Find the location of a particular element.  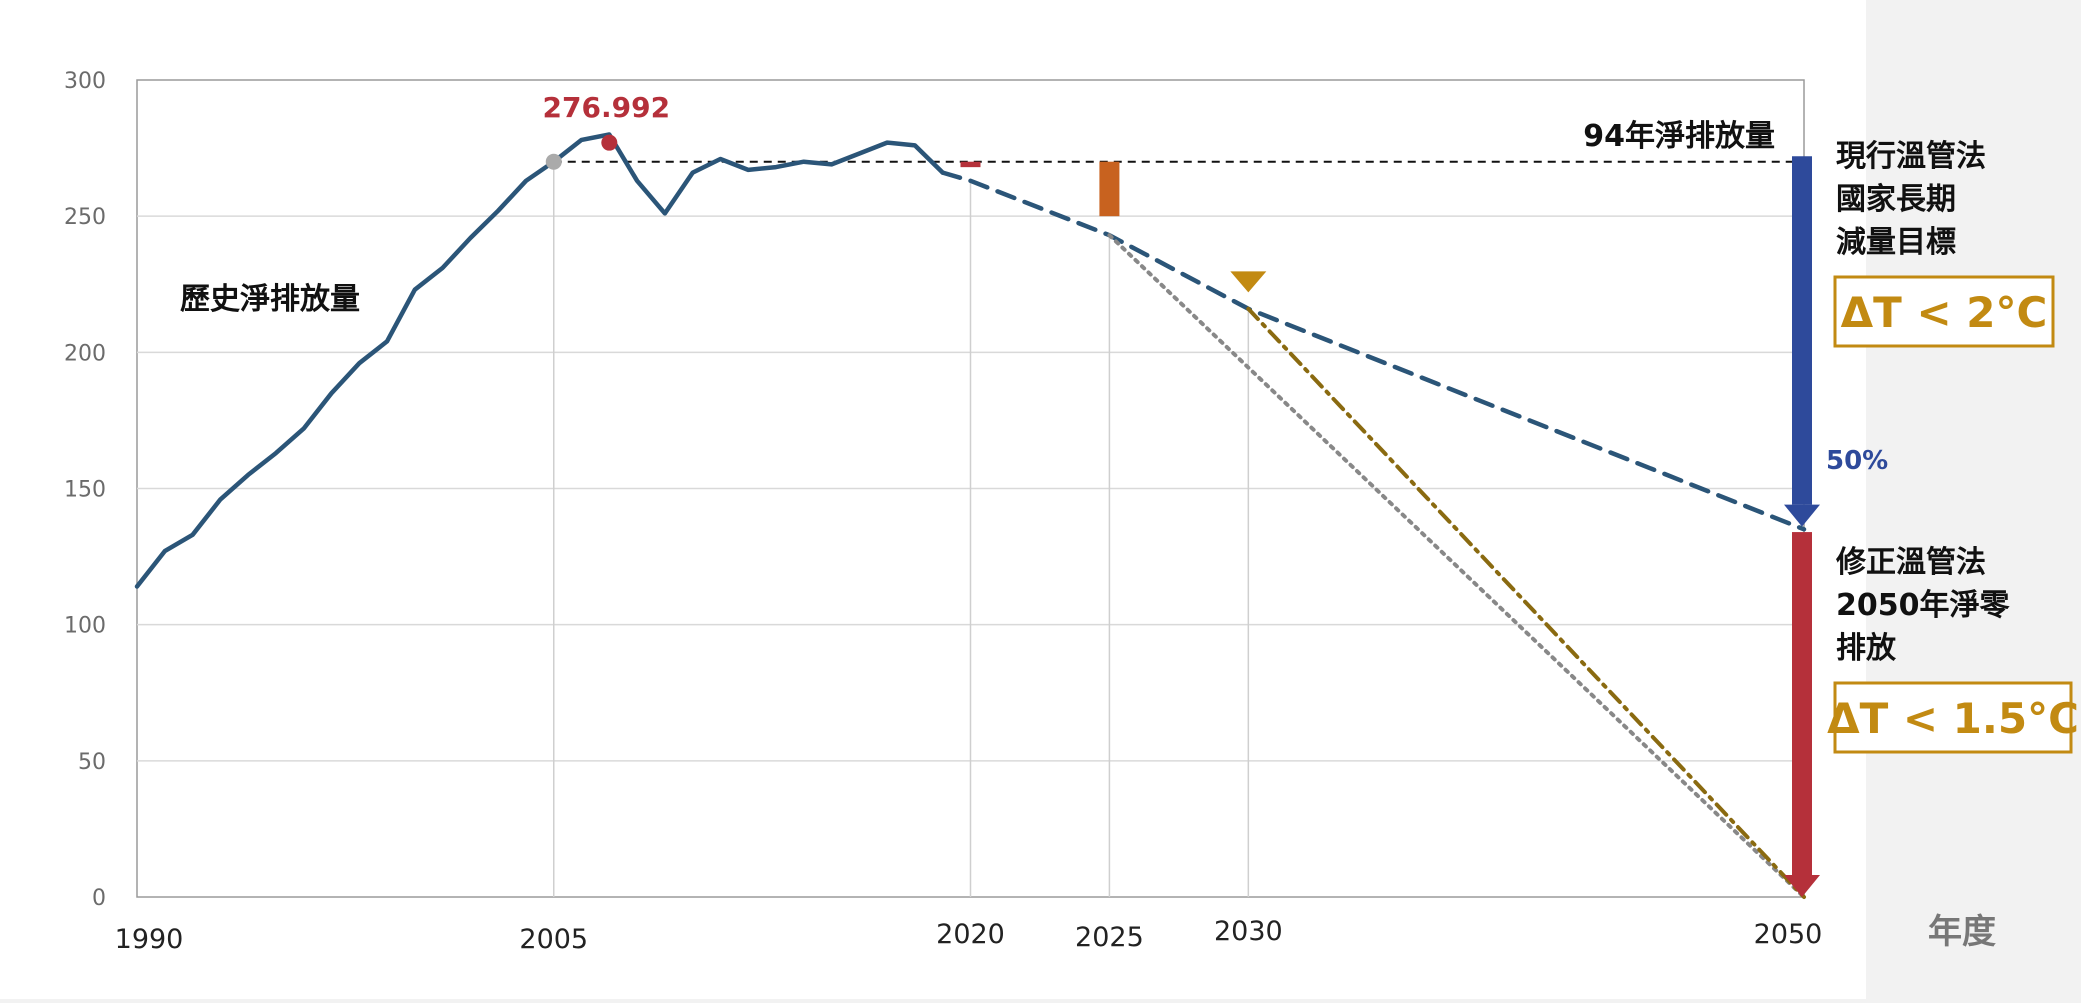

y-tick-label: 150 is located at coordinates (85, 490).